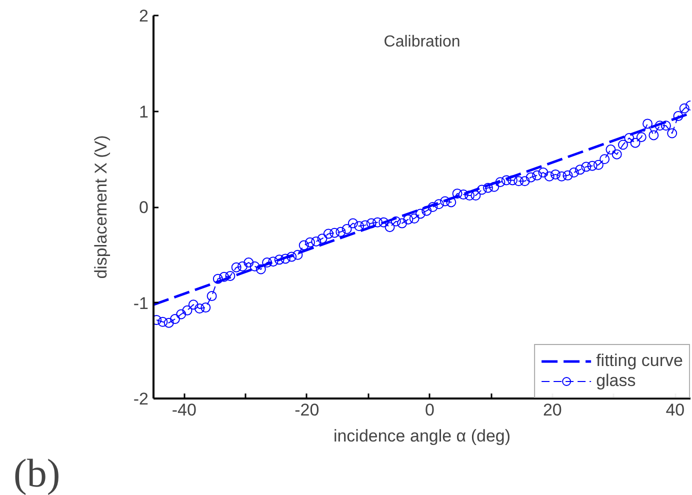 This screenshot has width=692, height=495. What do you see at coordinates (144, 112) in the screenshot?
I see `y-tick-label: 1` at bounding box center [144, 112].